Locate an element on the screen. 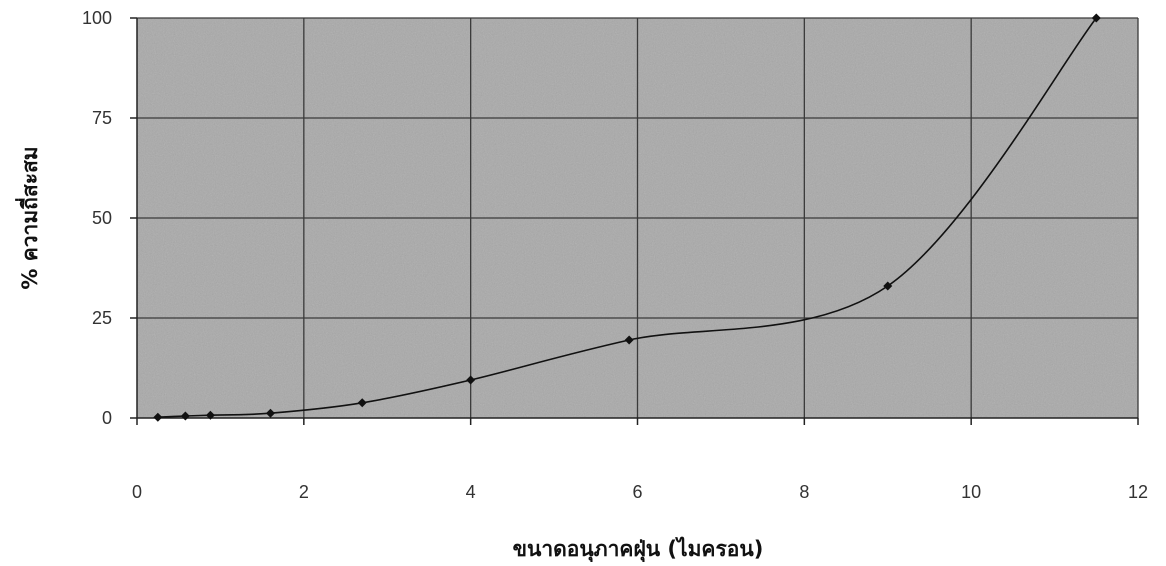 Image resolution: width=1166 pixels, height=566 pixels. x-tick-label-1: 2 is located at coordinates (304, 492).